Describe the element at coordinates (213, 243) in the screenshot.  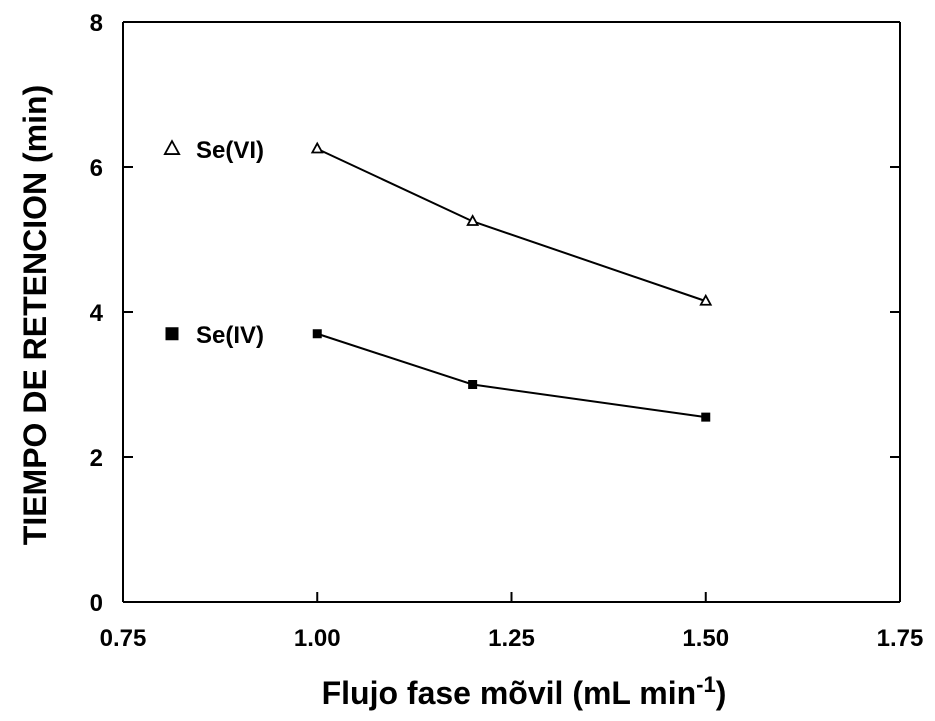
I see `legend: Se(VI) Se(IV)` at that location.